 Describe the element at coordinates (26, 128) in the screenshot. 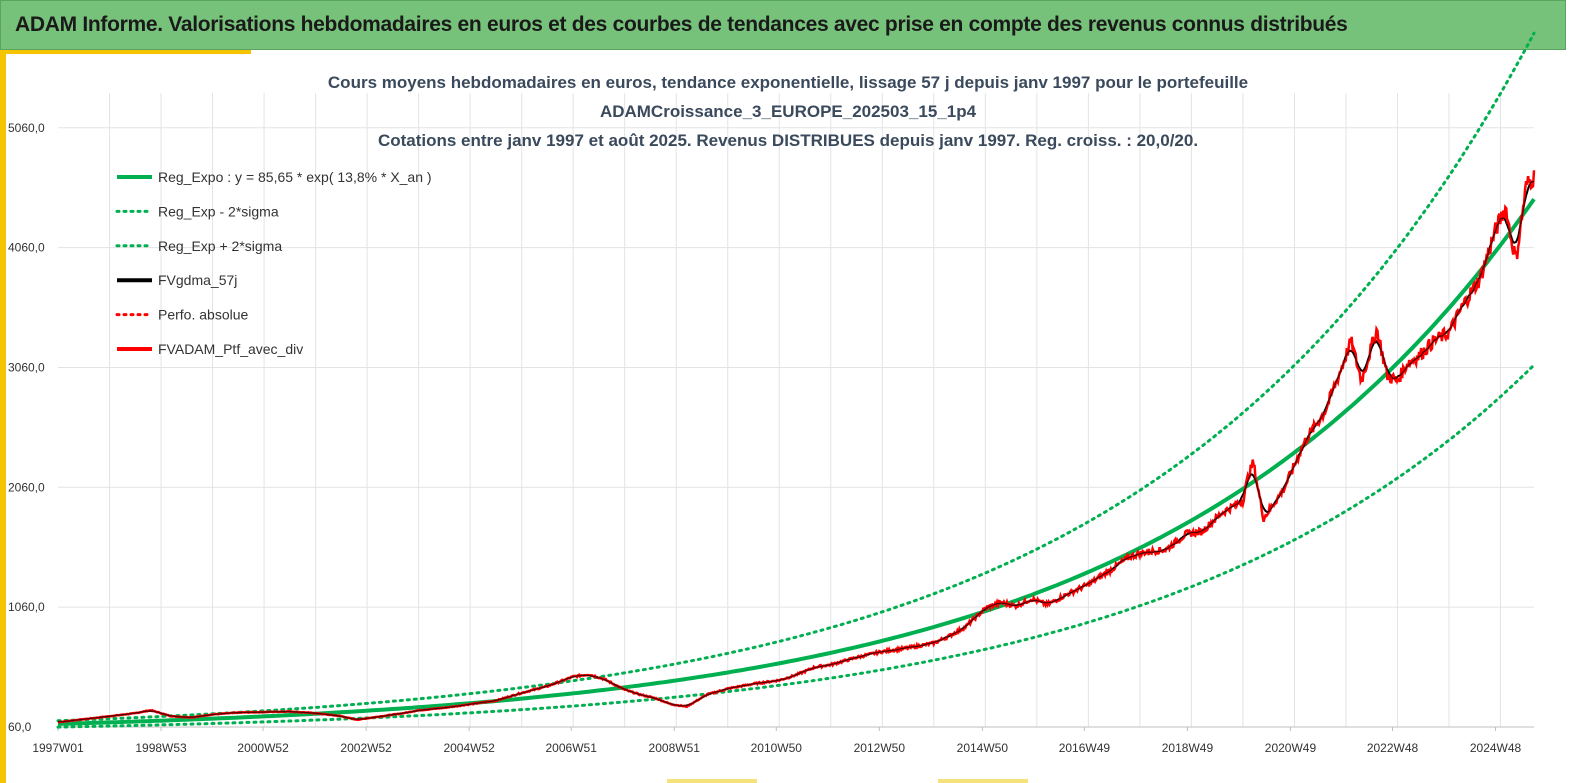

I see `y-tick-label: 5060,0` at that location.